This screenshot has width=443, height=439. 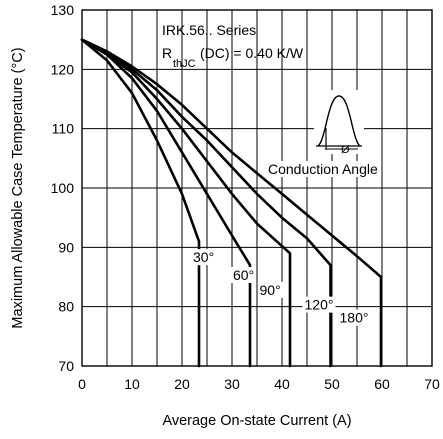 What do you see at coordinates (184, 64) in the screenshot?
I see `rthjc-subscript: thJC` at bounding box center [184, 64].